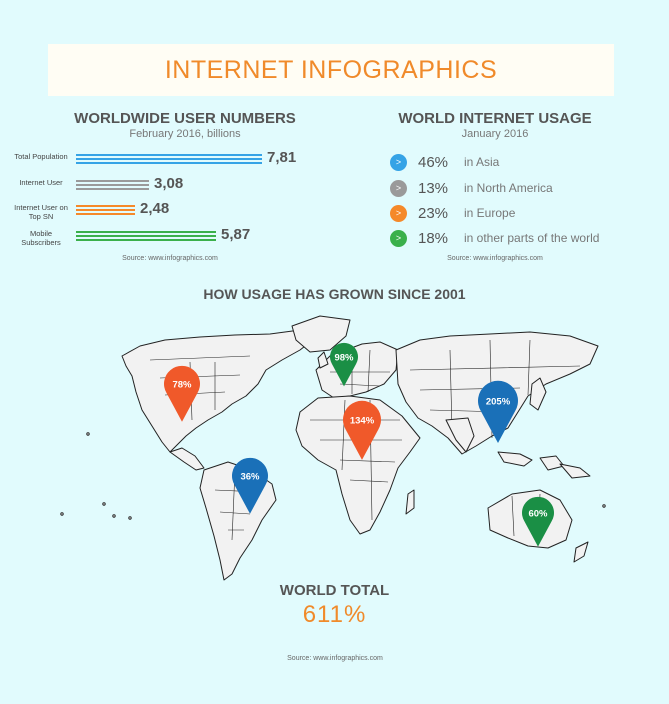  I want to click on growth-pin-africa: 134%, so click(362, 430).